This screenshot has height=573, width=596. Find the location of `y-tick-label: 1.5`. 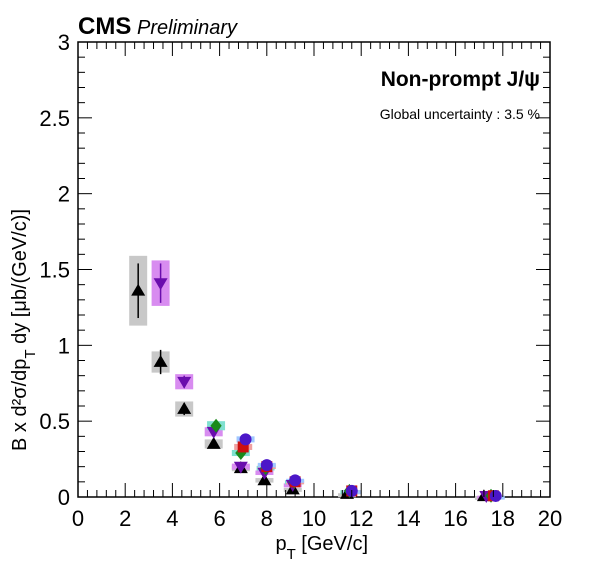

y-tick-label: 1.5 is located at coordinates (54, 270).